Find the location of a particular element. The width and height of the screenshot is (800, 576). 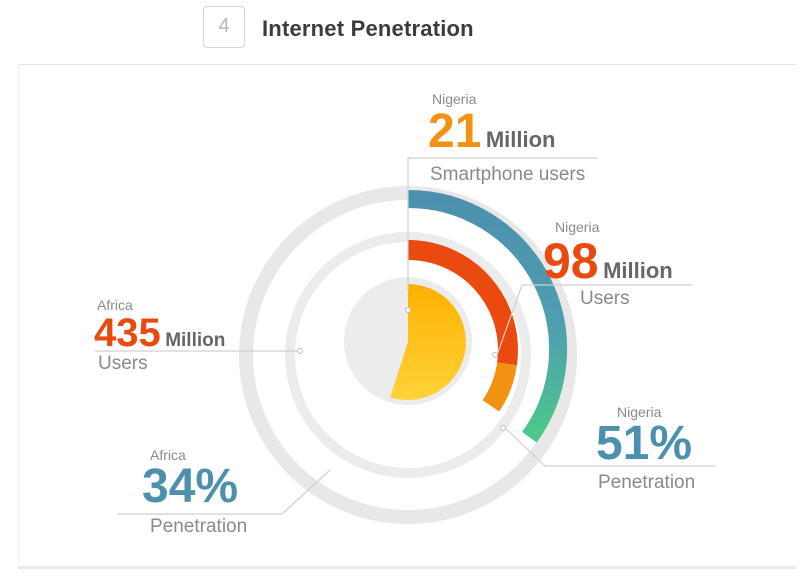

value-nigeria-smartphones-group: 21 Million is located at coordinates (492, 132).